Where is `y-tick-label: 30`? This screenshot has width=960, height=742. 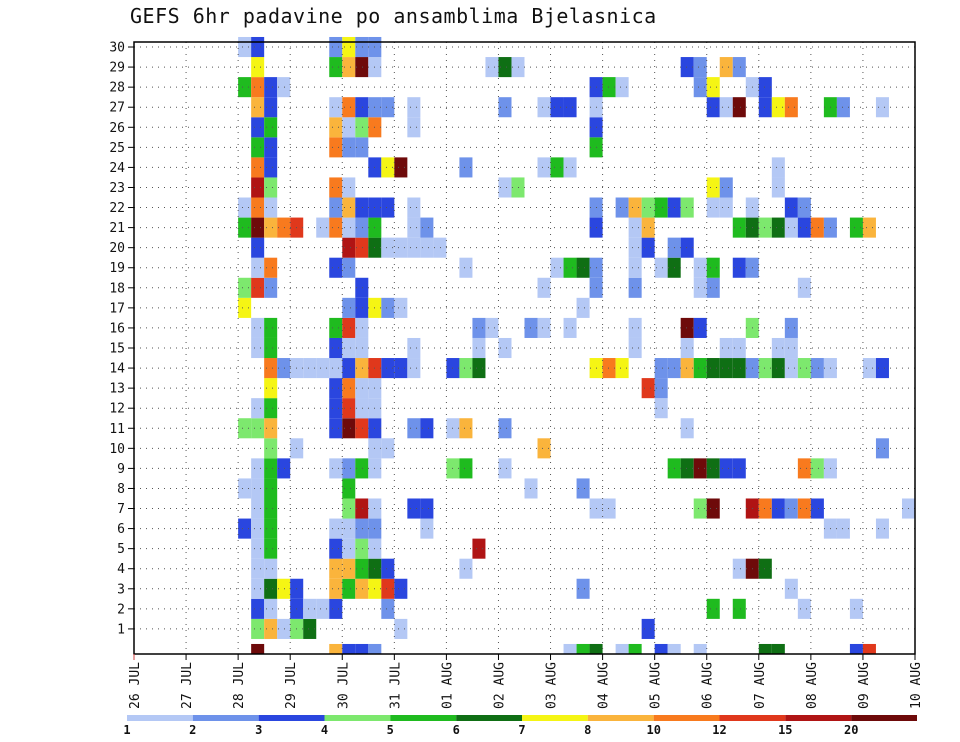
y-tick-label: 30 is located at coordinates (117, 48).